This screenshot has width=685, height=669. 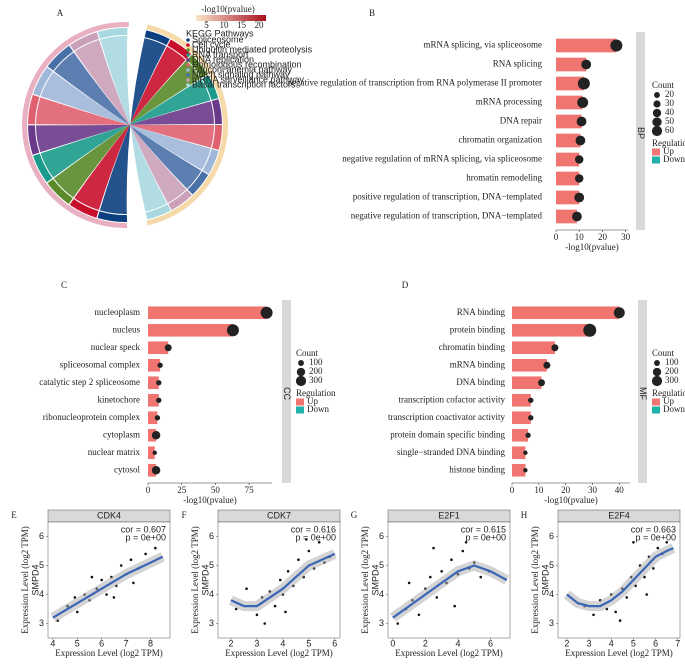 What do you see at coordinates (252, 49) in the screenshot?
I see `legend-label: Ubiquitin mediated proteolysis` at bounding box center [252, 49].